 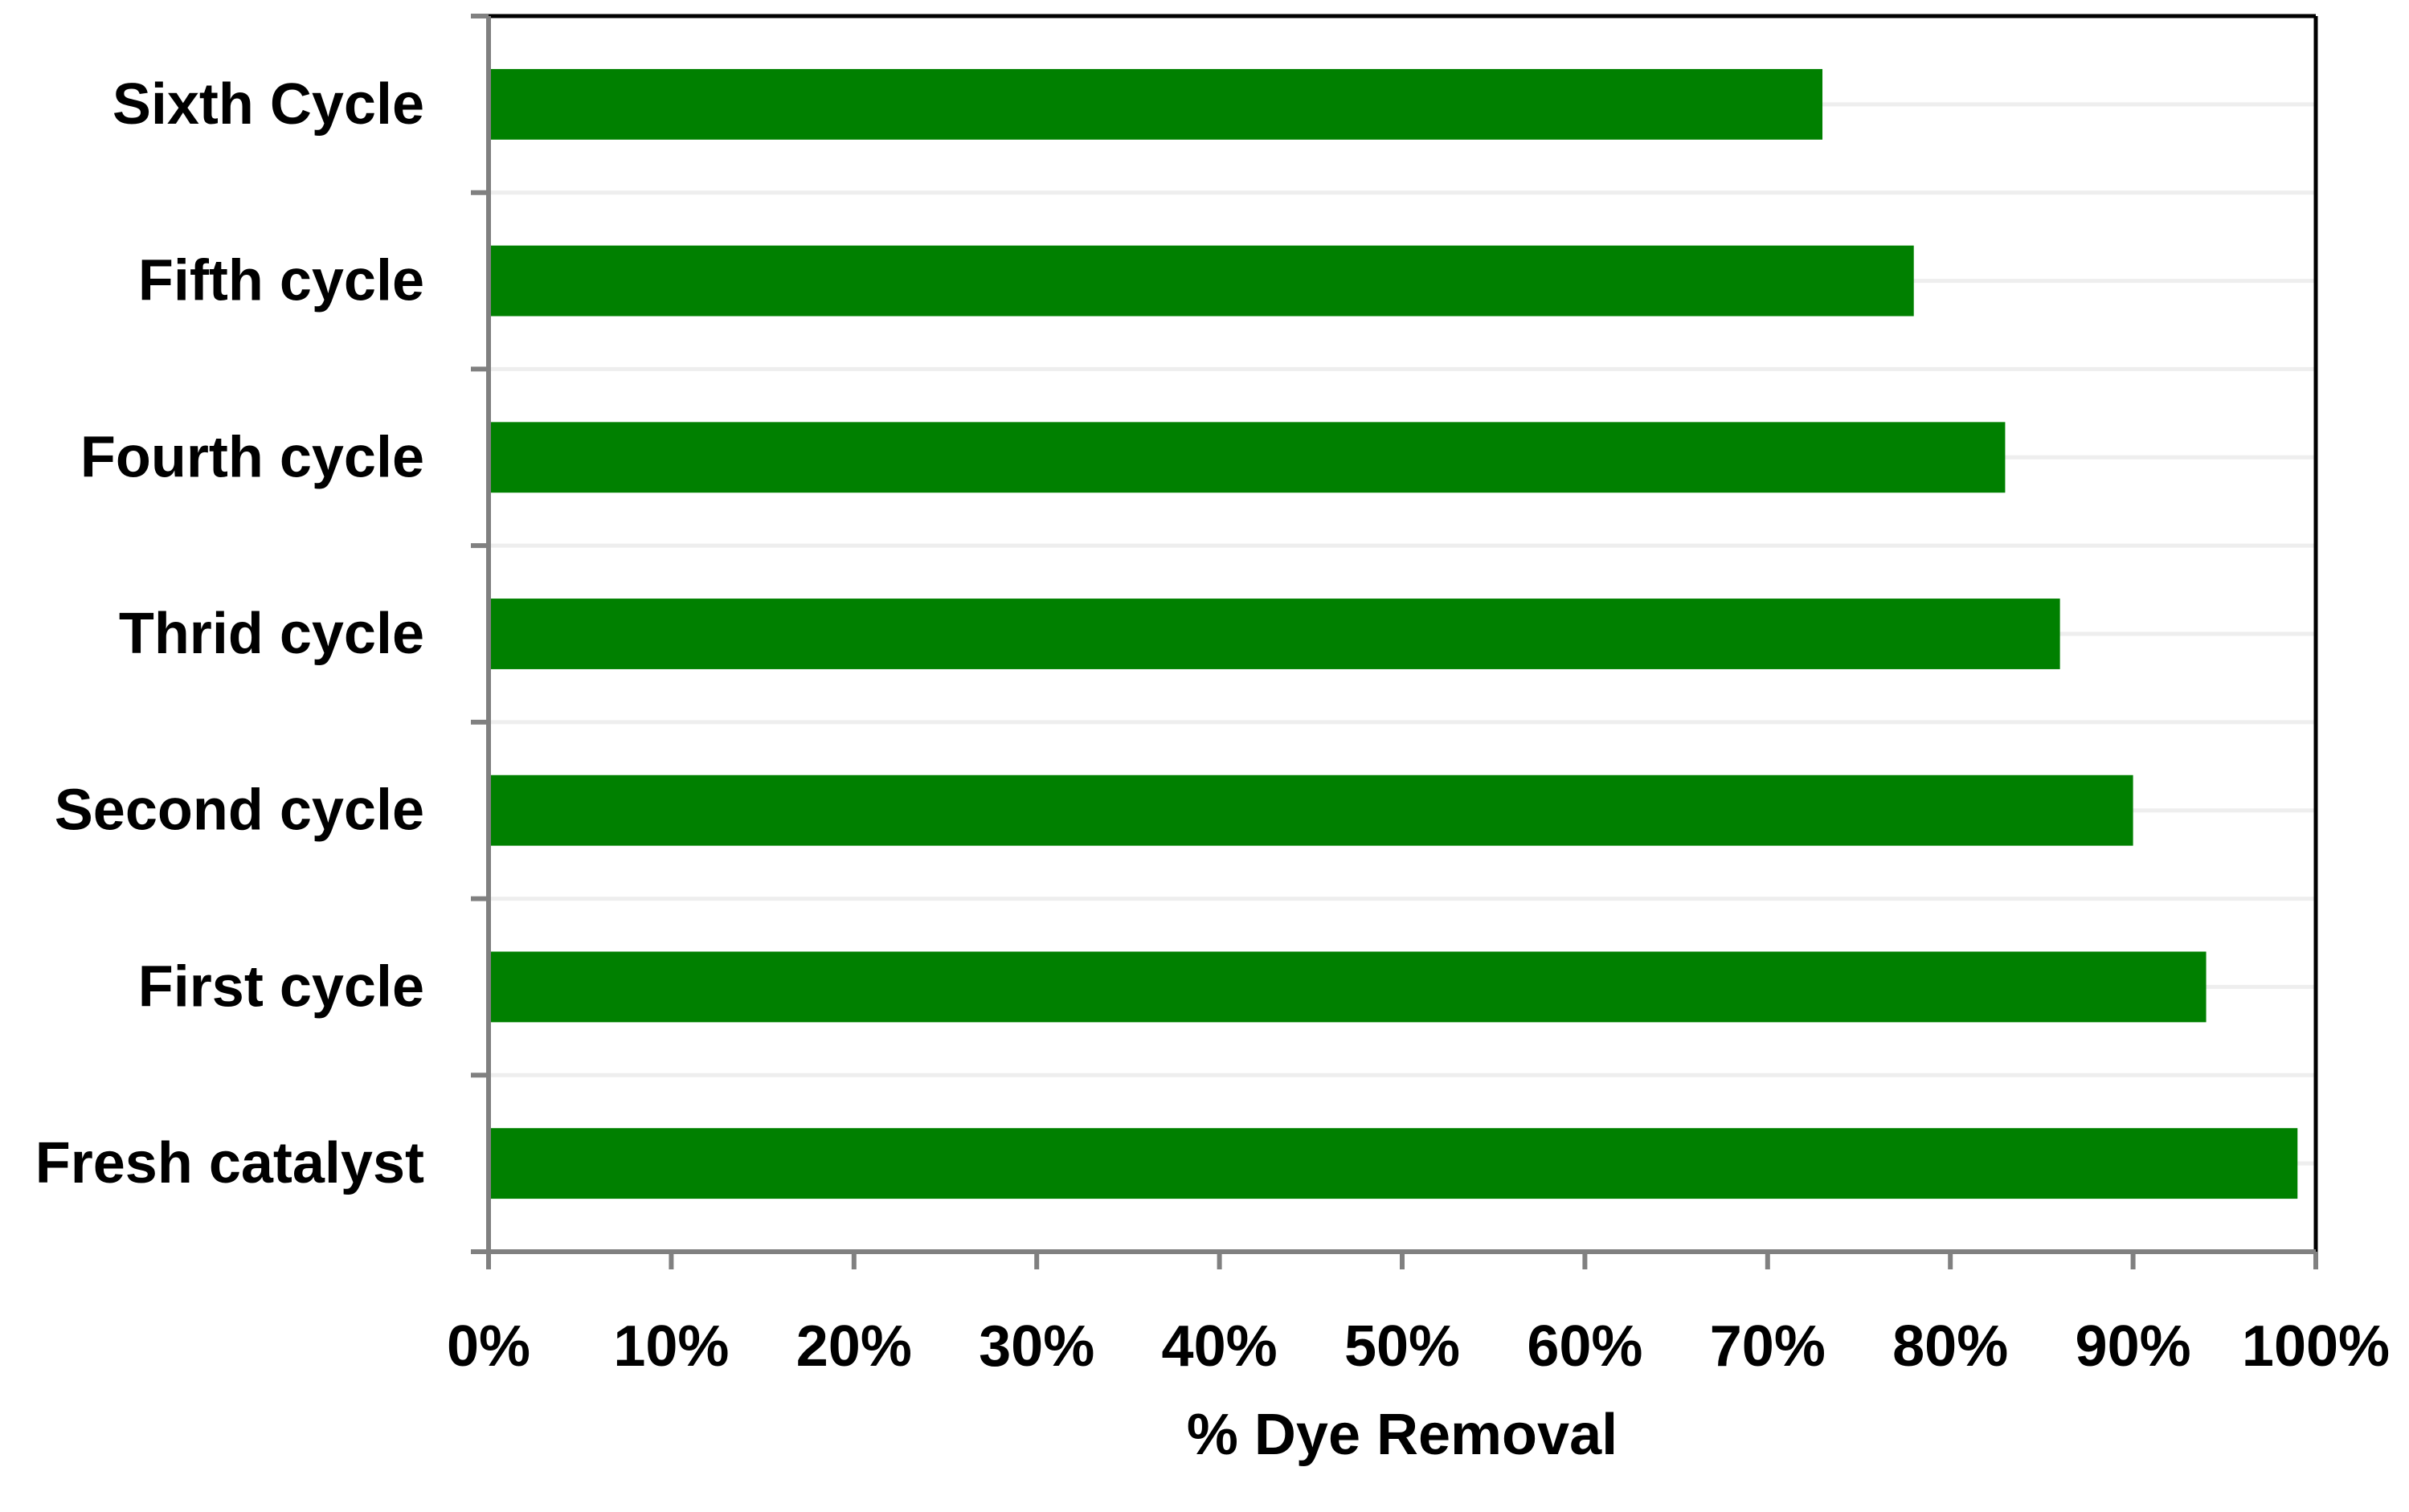 What do you see at coordinates (1768, 1346) in the screenshot?
I see `x-tick-label: 70%` at bounding box center [1768, 1346].